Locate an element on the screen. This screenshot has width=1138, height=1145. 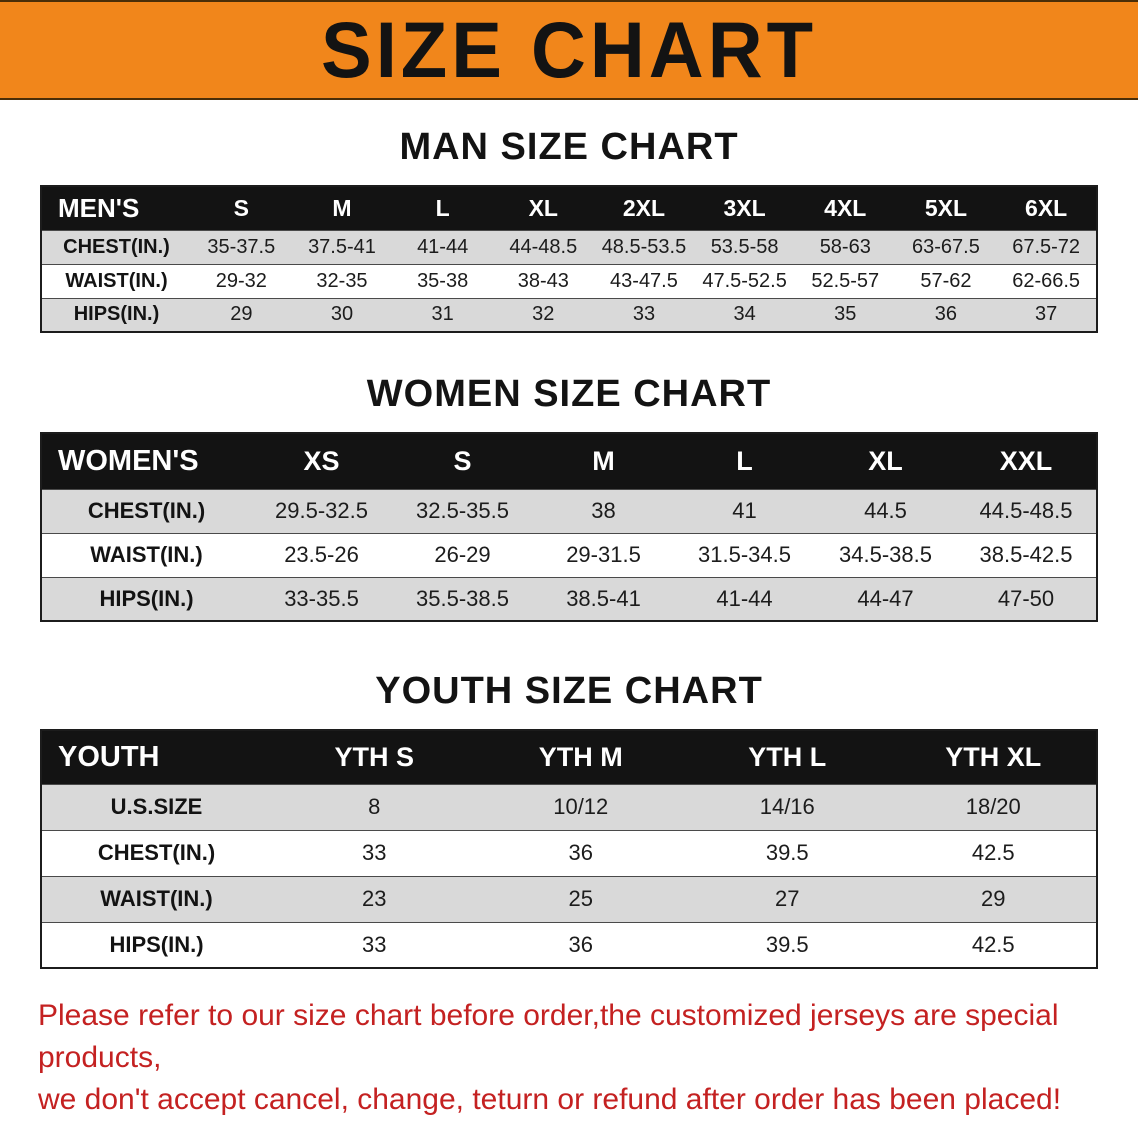
table-row: CHEST(IN.) 33 36 39.5 42.5 is located at coordinates (569, 853).